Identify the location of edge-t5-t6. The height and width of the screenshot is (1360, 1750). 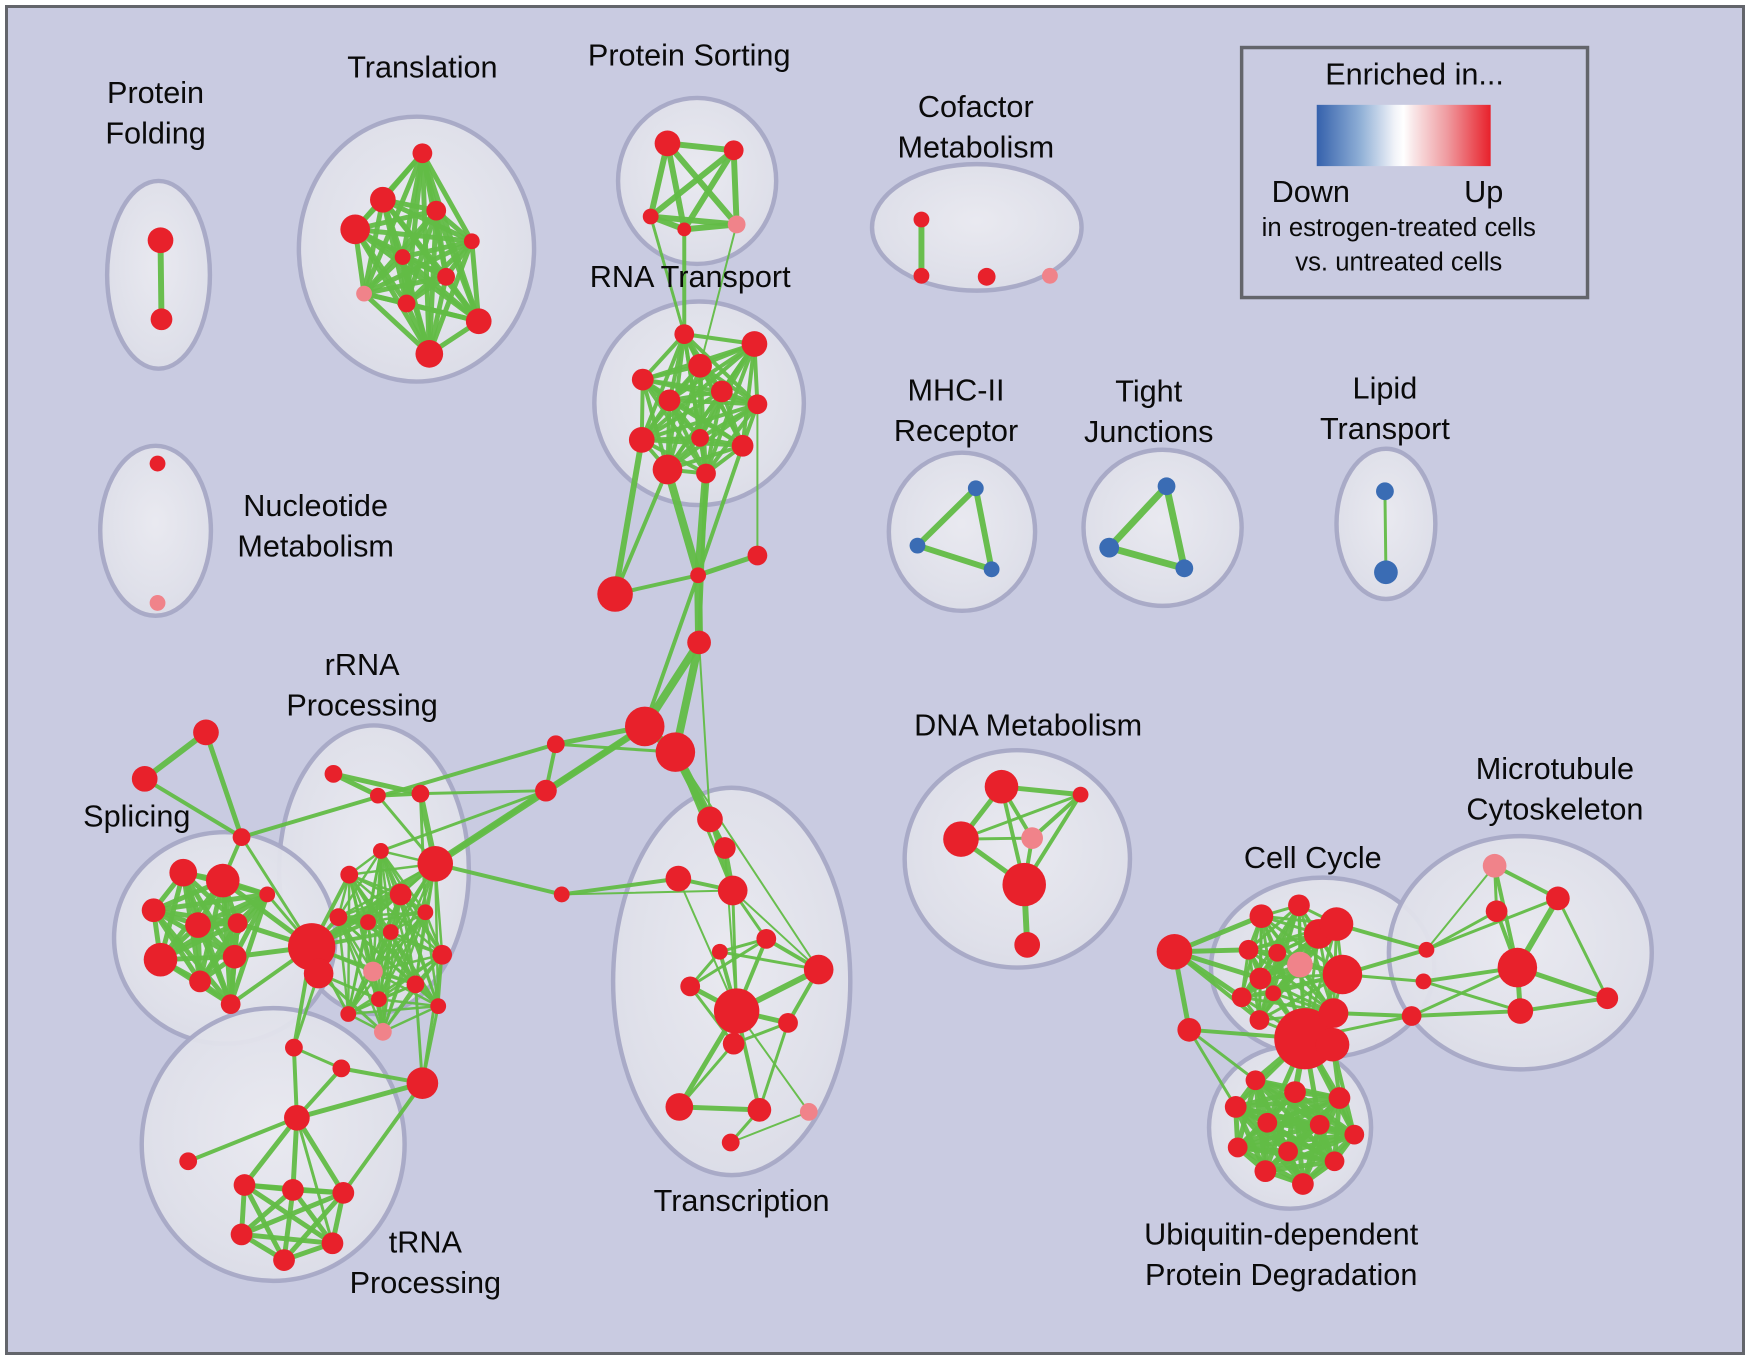
(437, 249).